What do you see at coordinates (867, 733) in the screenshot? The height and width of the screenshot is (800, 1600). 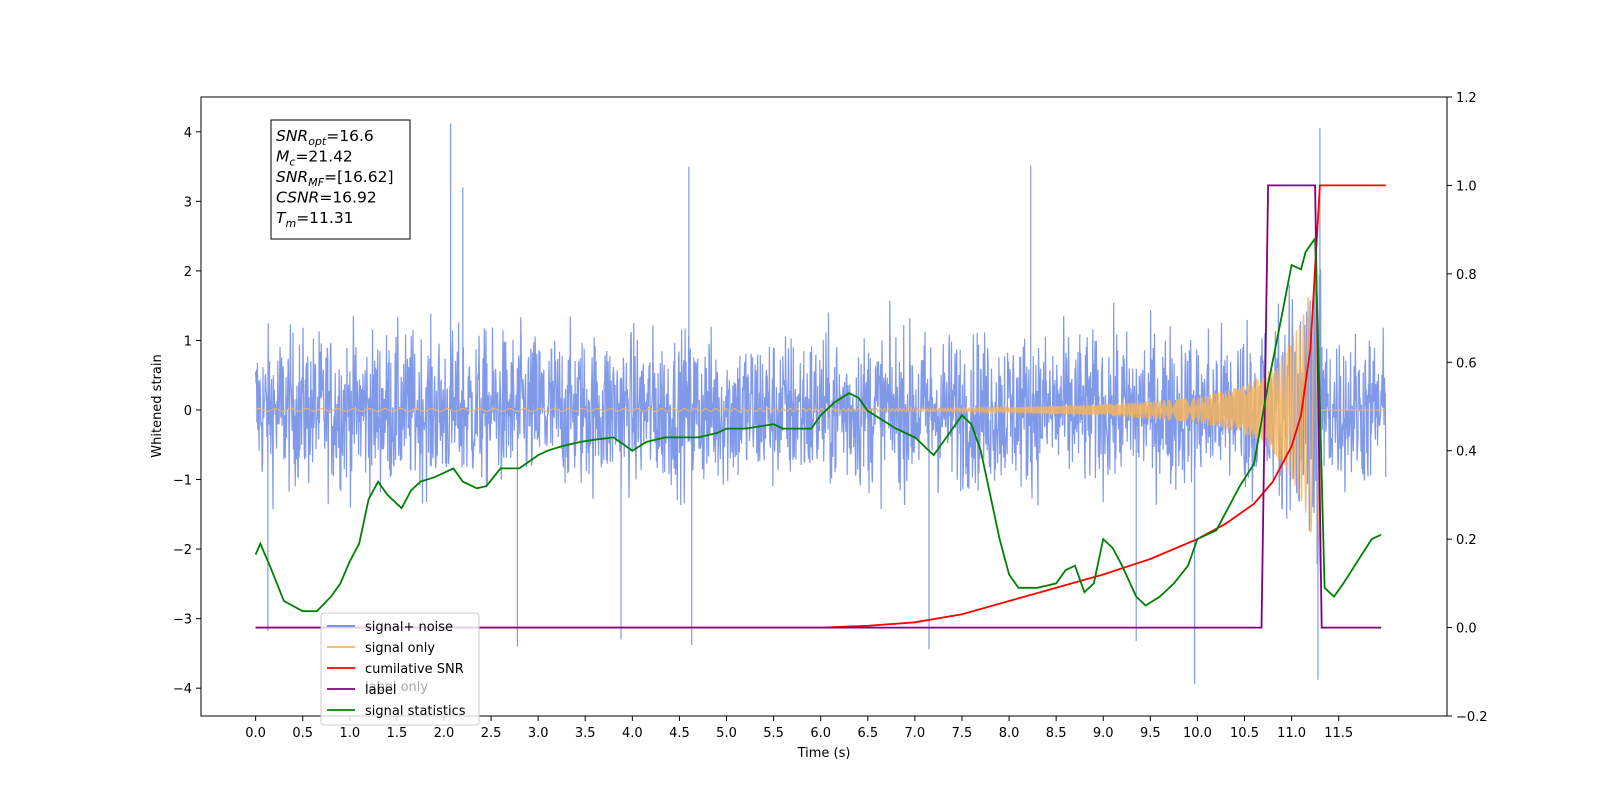 I see `x-tick-label: 6.5` at bounding box center [867, 733].